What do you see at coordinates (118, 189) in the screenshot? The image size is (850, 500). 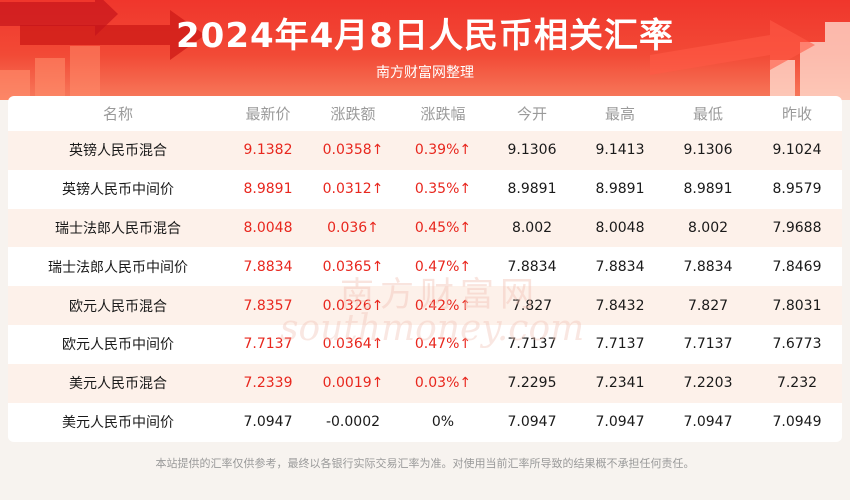 I see `cell-name: 英镑人民币中间价` at bounding box center [118, 189].